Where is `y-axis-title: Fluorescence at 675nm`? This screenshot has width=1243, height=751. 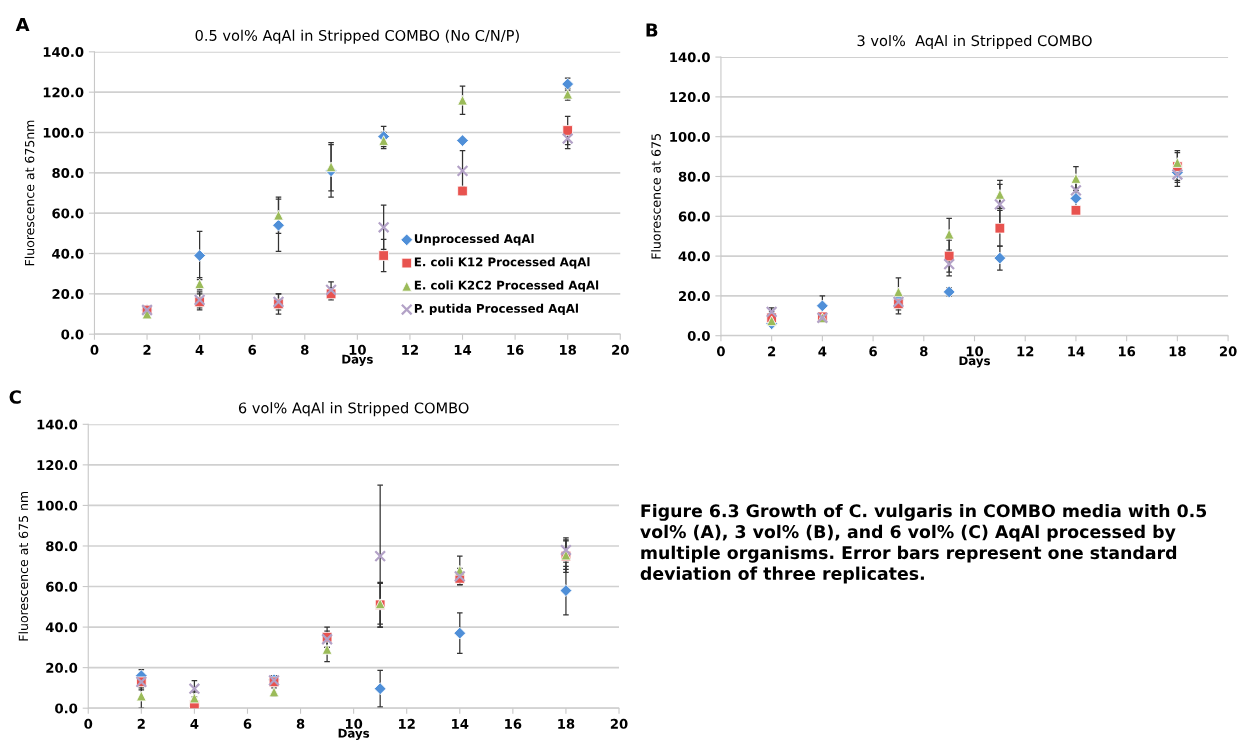
y-axis-title: Fluorescence at 675nm is located at coordinates (29, 193).